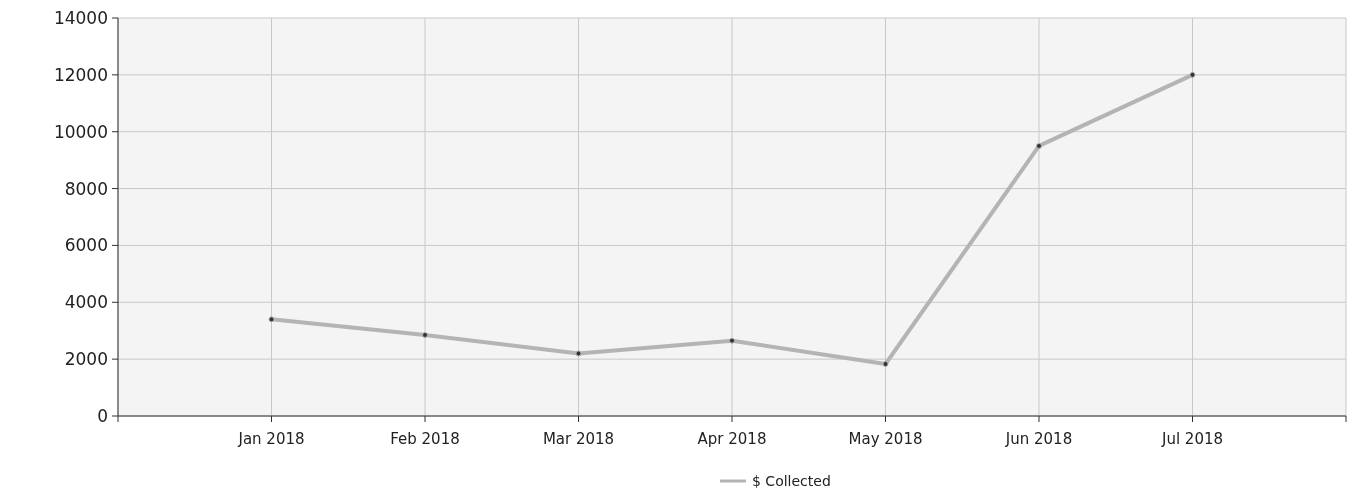  I want to click on y-tick-label: 4000, so click(86, 302).